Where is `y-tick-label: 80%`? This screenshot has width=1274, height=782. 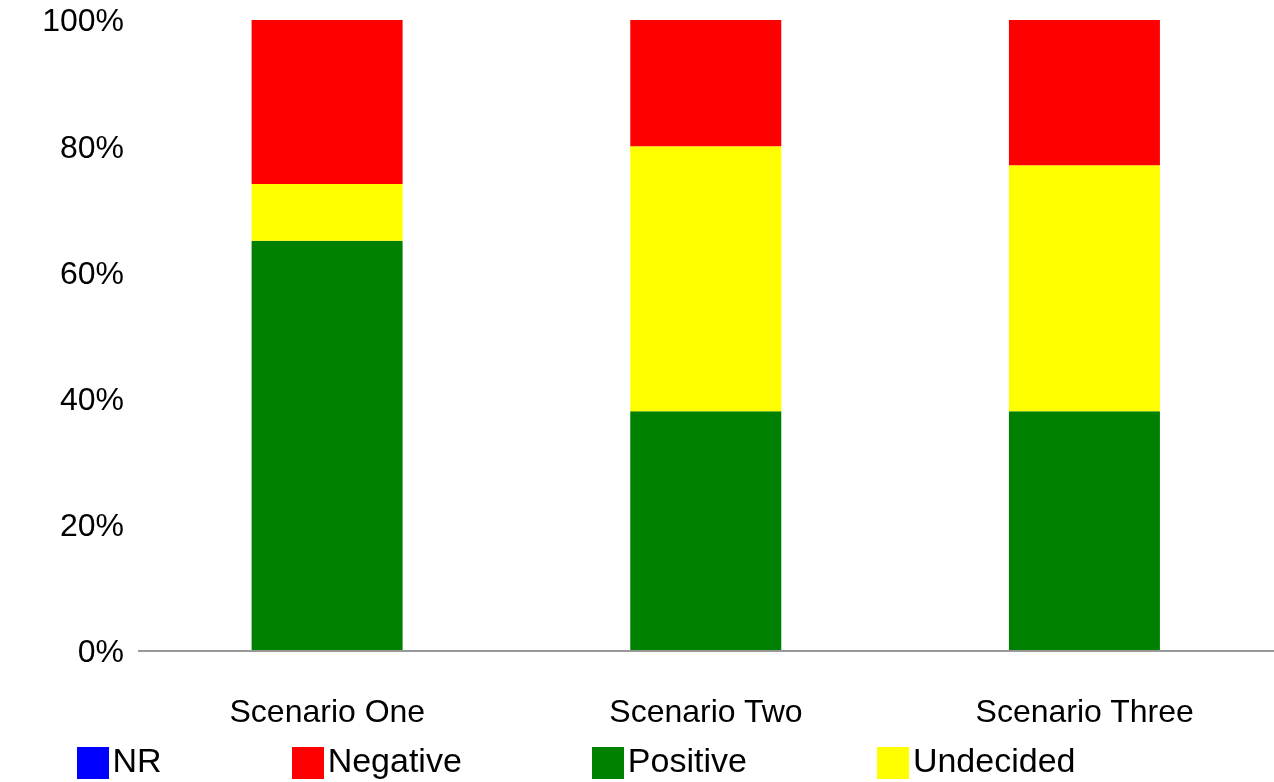 y-tick-label: 80% is located at coordinates (91, 146).